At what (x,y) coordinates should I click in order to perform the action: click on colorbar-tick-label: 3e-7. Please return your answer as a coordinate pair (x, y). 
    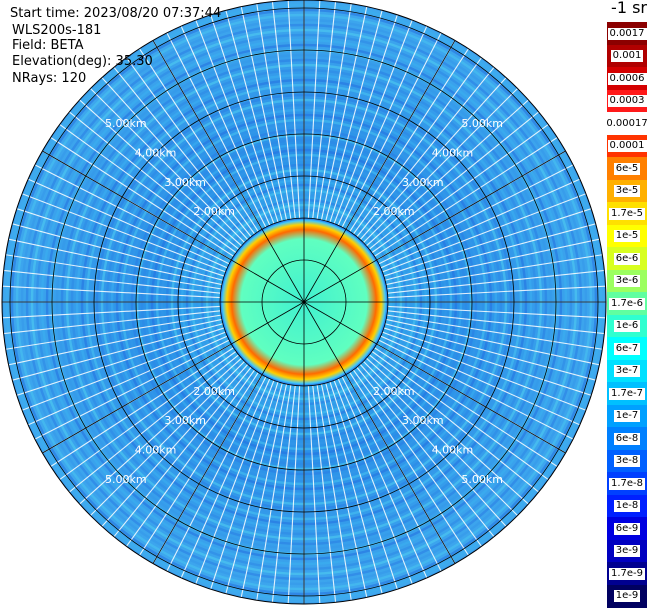
    Looking at the image, I should click on (627, 371).